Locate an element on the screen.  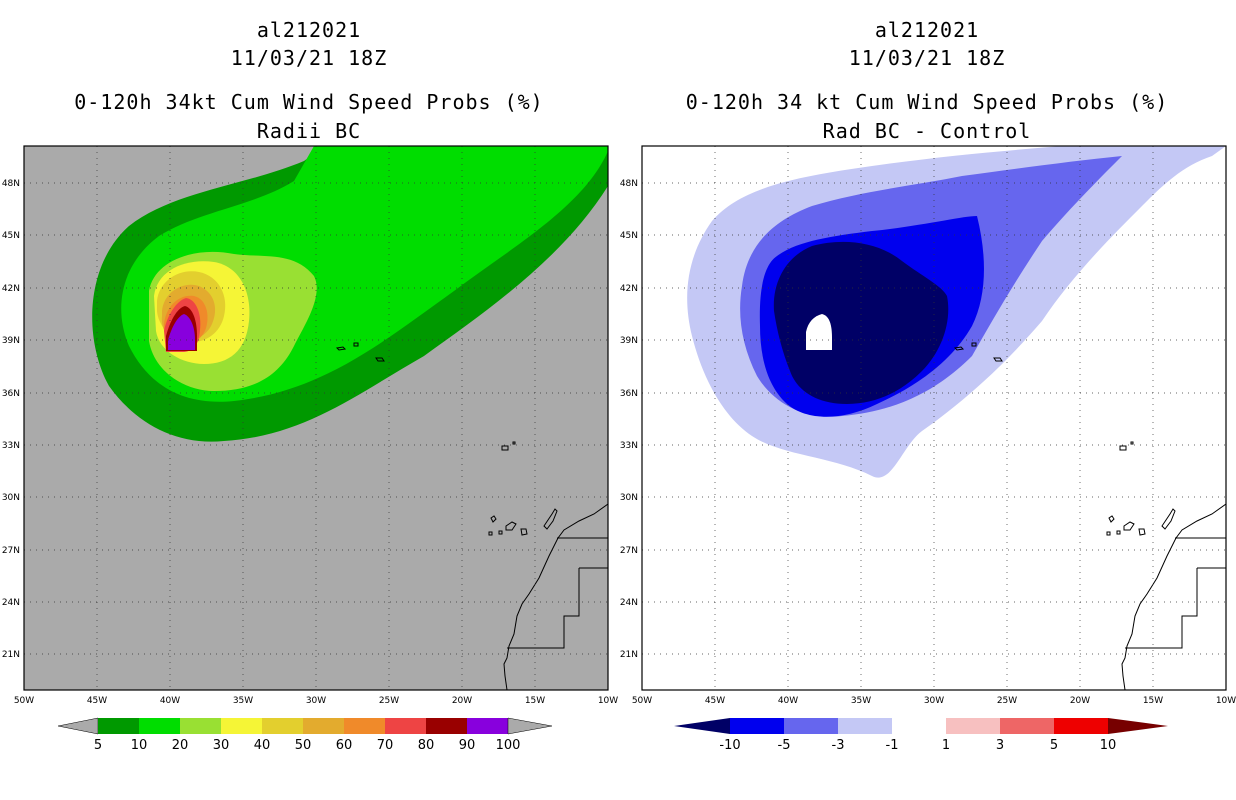
left-colorbar: 5 10 20 30 40 50 60 70 80 90 100 is located at coordinates (305, 735).